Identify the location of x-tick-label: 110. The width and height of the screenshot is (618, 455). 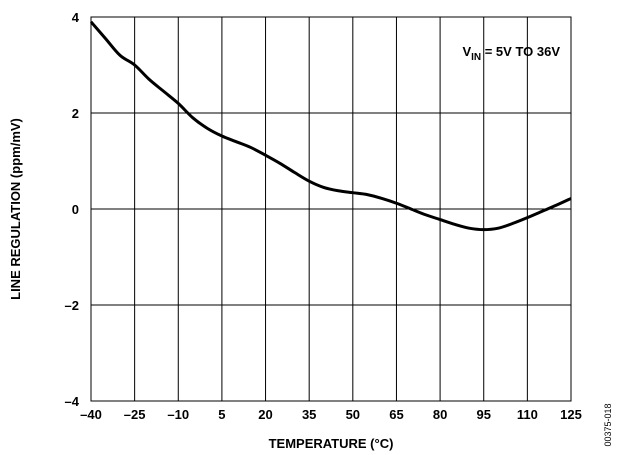
(527, 414).